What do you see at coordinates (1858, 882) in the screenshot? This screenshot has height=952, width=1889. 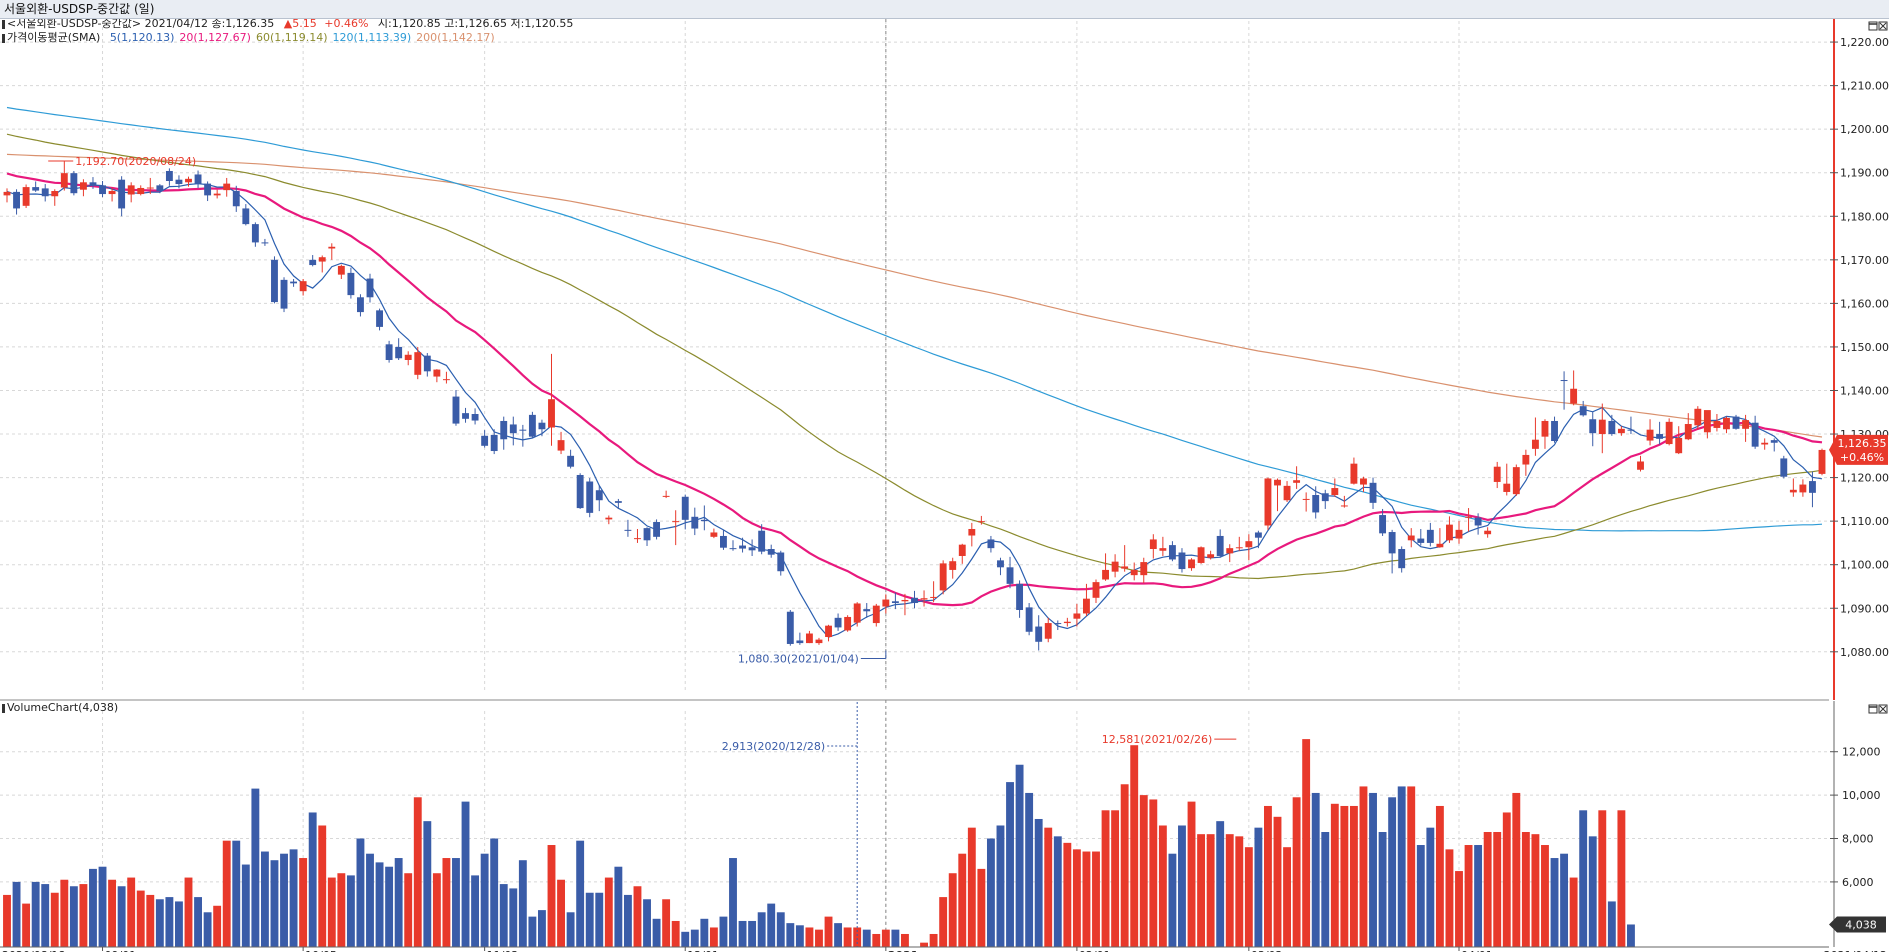 I see `volume-axis-tick-0: 6,000` at bounding box center [1858, 882].